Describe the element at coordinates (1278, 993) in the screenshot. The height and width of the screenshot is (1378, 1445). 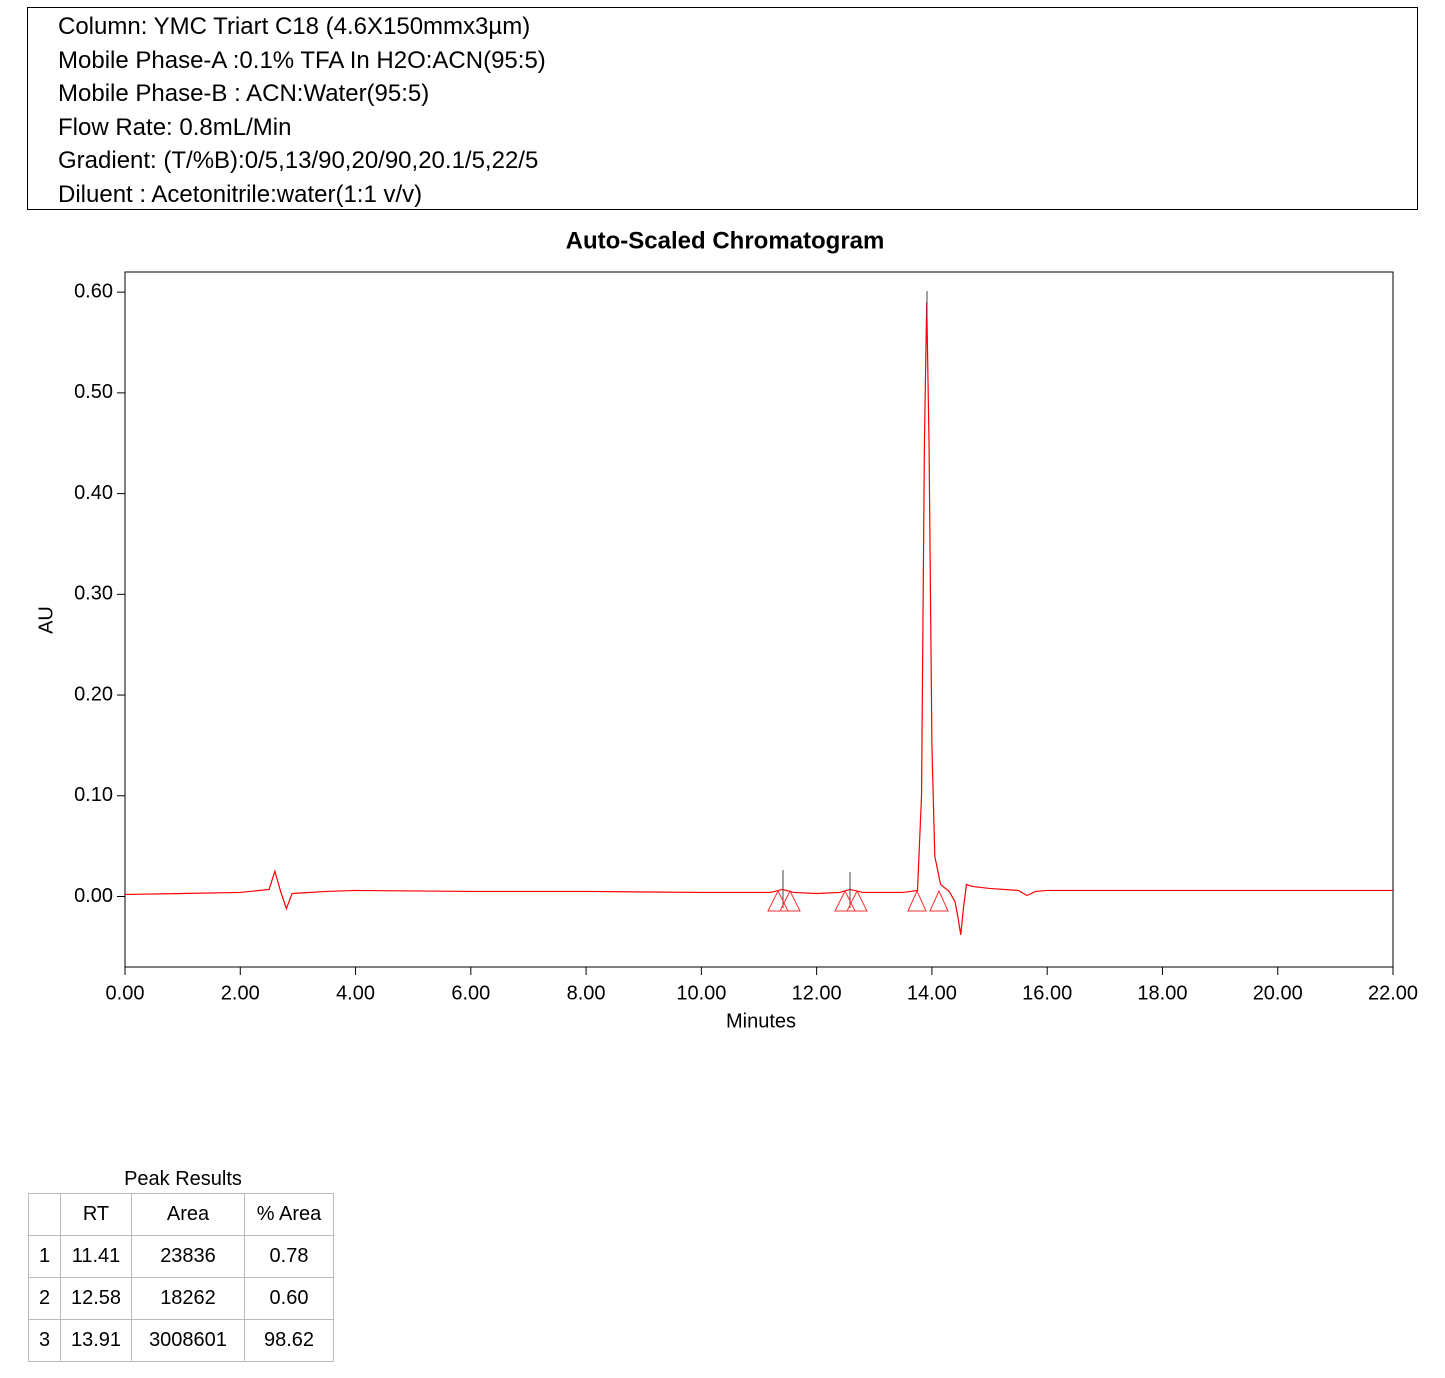
I see `x-tick-label: 20.00` at that location.